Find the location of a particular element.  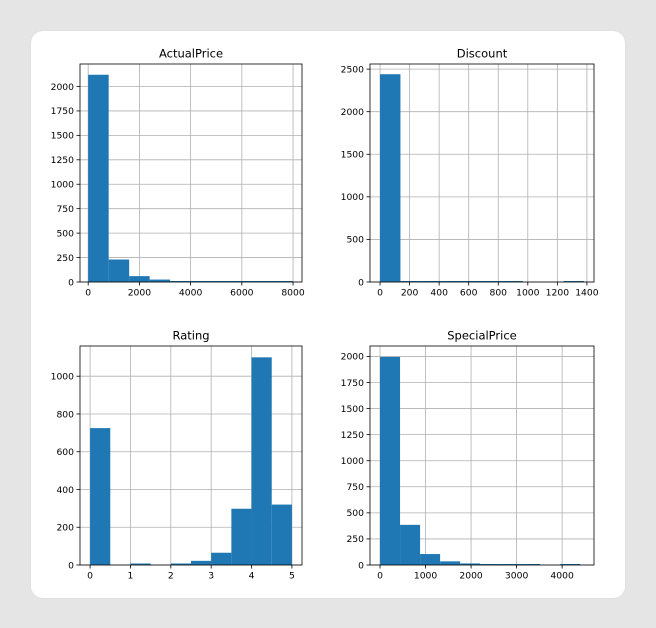

x-tick-label: 400 is located at coordinates (439, 293).